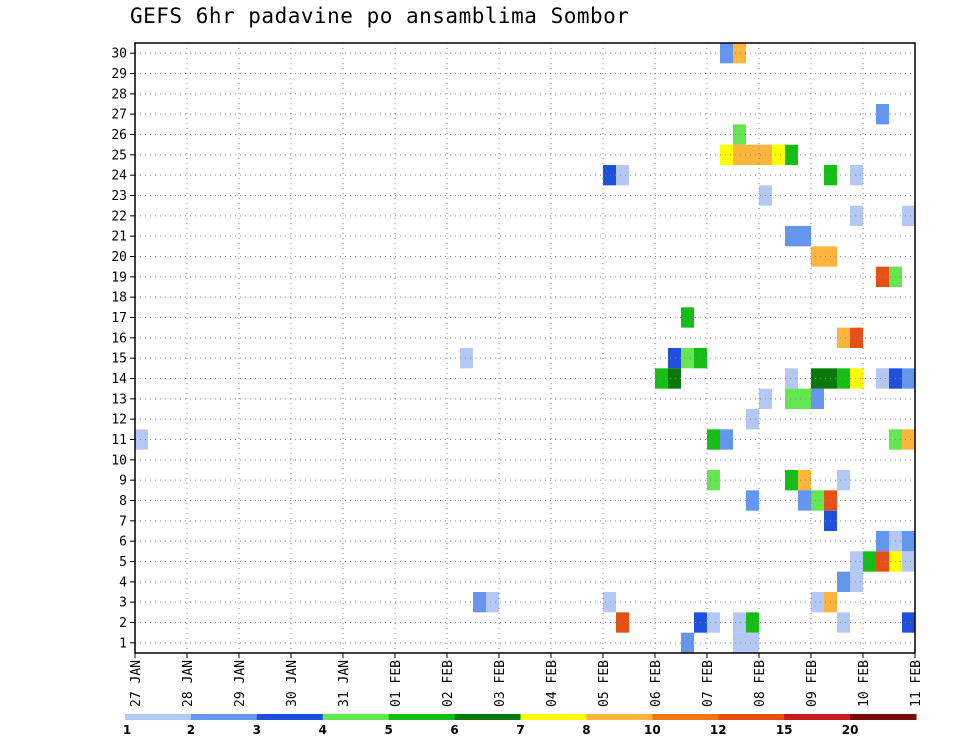 This screenshot has height=742, width=960. What do you see at coordinates (123, 562) in the screenshot?
I see `y-tick-label: 5` at bounding box center [123, 562].